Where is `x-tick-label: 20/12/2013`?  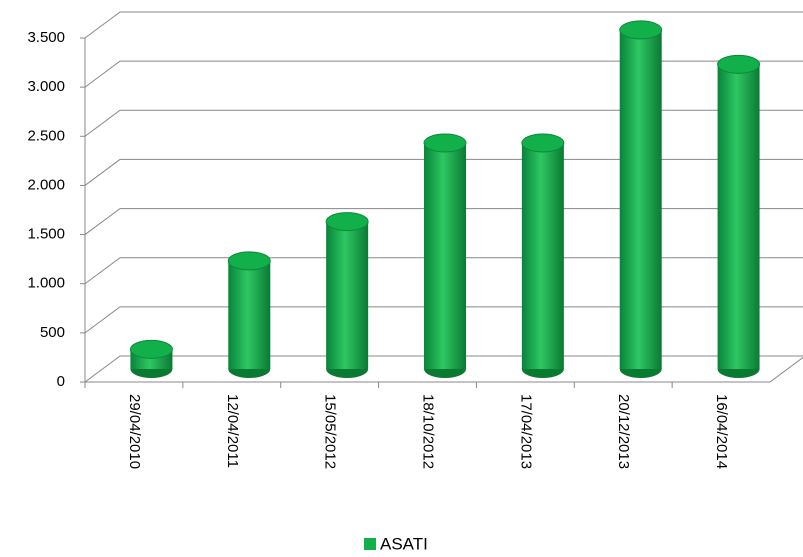
x-tick-label: 20/12/2013 is located at coordinates (623, 431).